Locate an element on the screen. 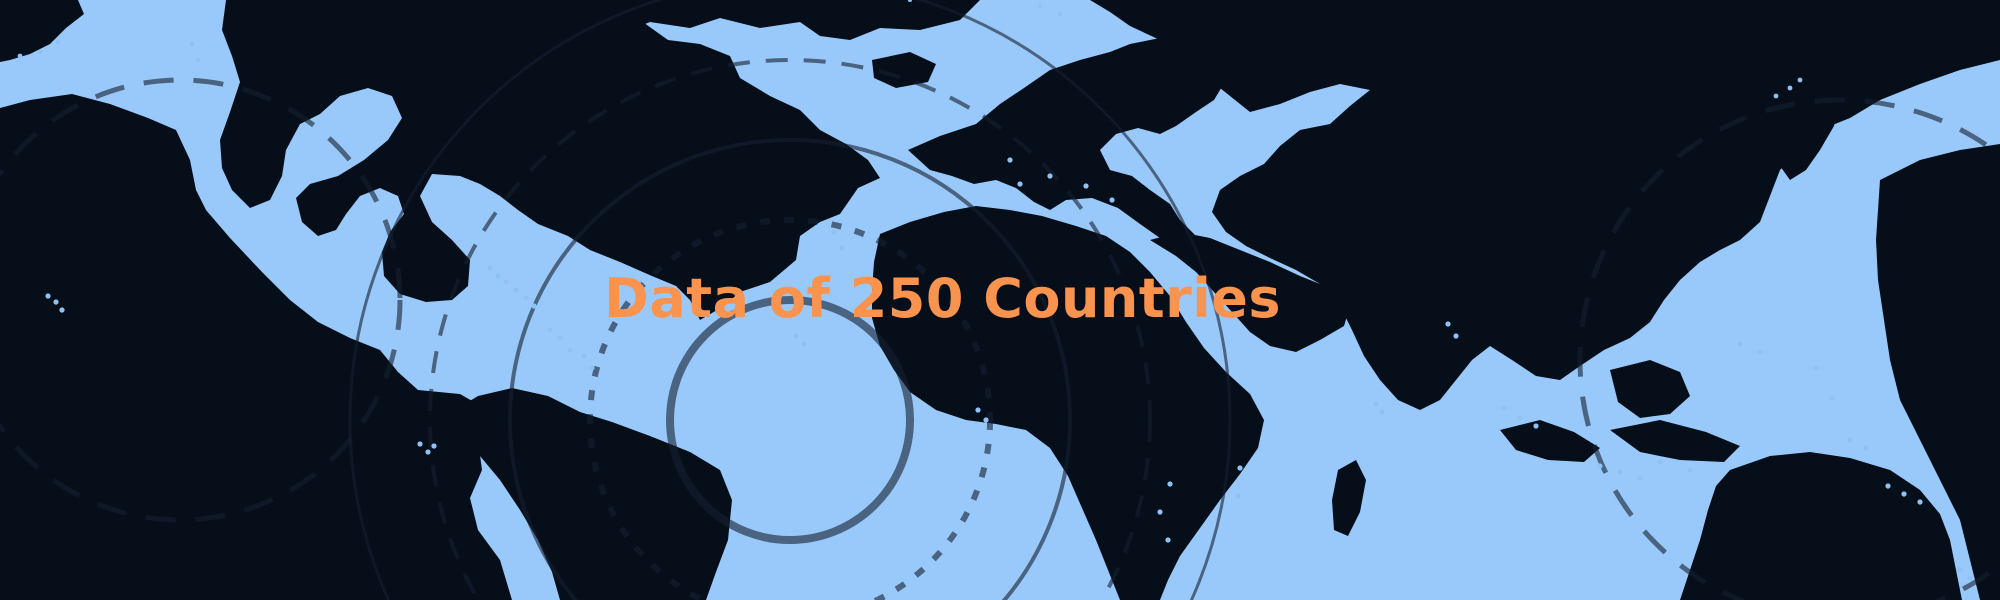 The width and height of the screenshot is (2000, 600). landmass-japan is located at coordinates (1810, 132).